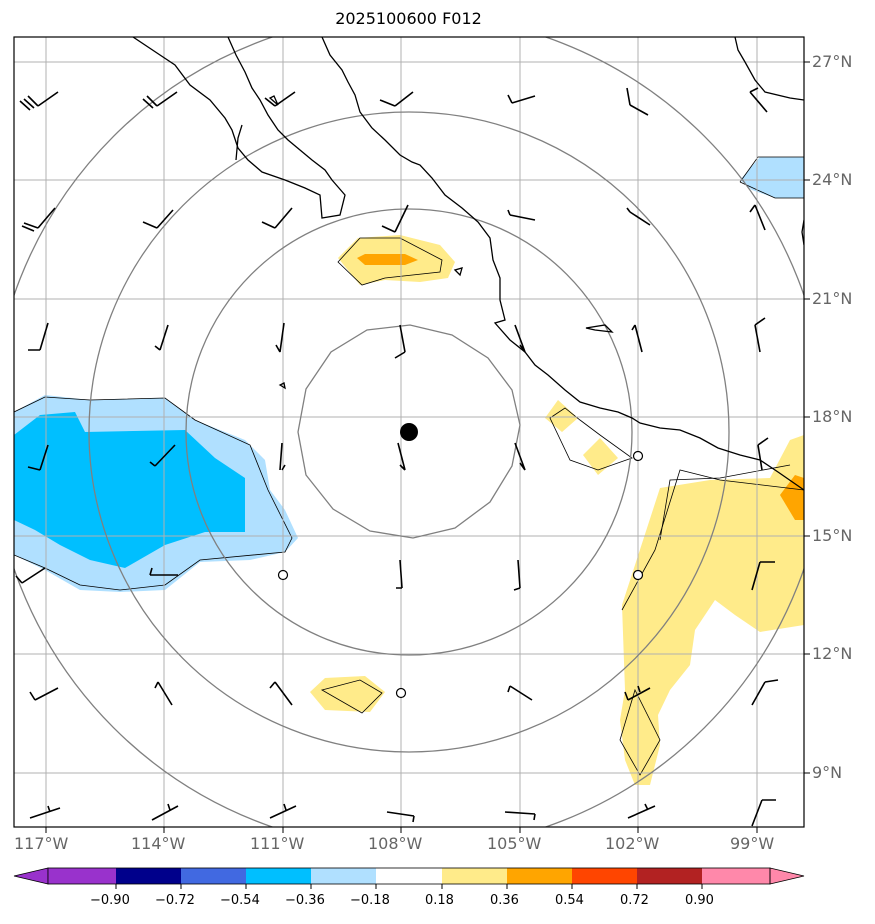 The image size is (875, 924). What do you see at coordinates (699, 900) in the screenshot?
I see `colorbar-tick-9: 0.90` at bounding box center [699, 900].